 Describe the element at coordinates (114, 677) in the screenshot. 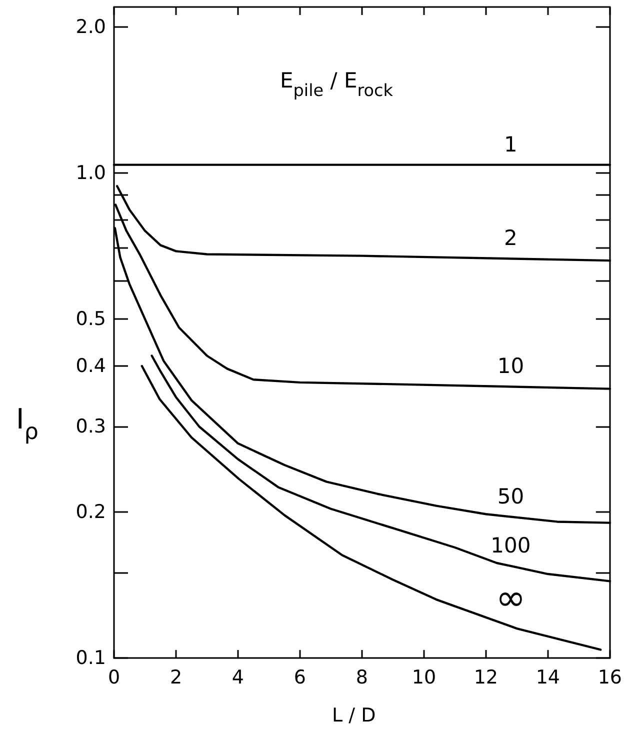

I see `x-tick-label: 0` at that location.